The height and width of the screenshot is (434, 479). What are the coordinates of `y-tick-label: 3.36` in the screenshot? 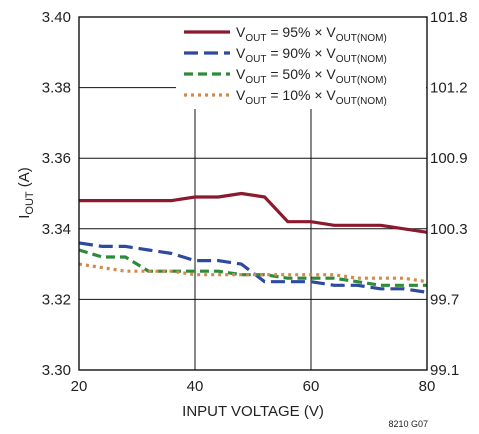 It's located at (56, 158).